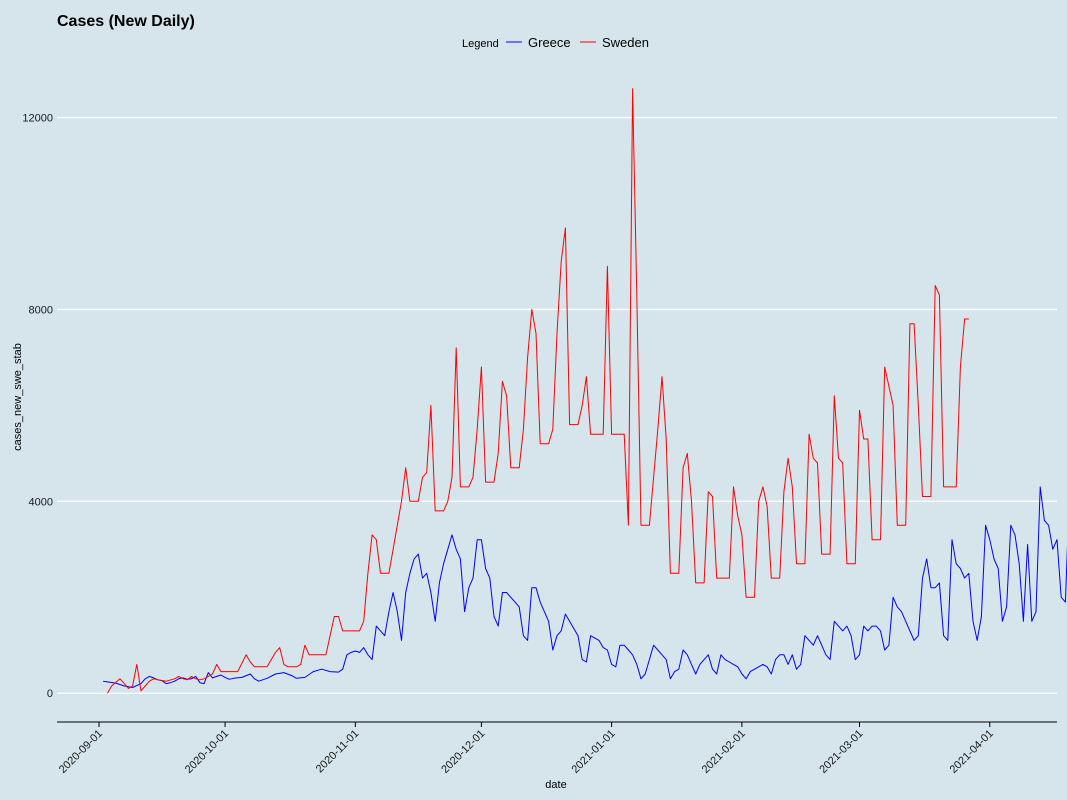 This screenshot has width=1067, height=800. What do you see at coordinates (18, 397) in the screenshot?
I see `y-axis-title: cases_new_swe_stab` at bounding box center [18, 397].